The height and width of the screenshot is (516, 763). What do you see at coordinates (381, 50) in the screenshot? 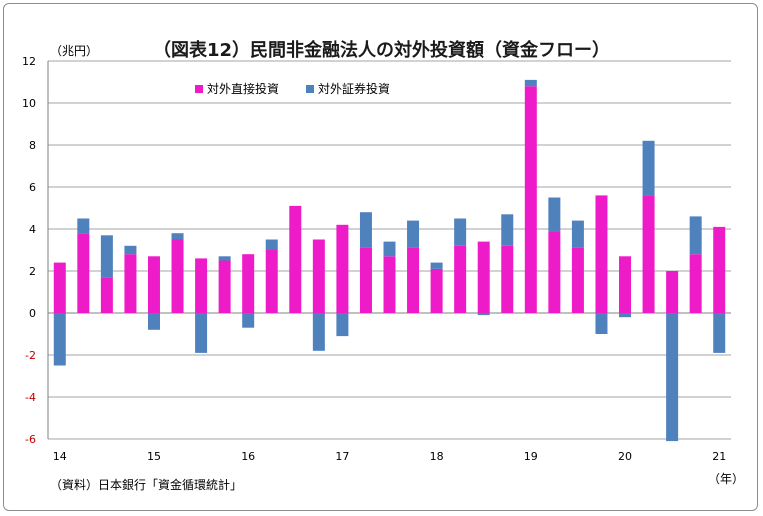
I see `chart-title: （図表12）民間非金融法人の対外投資額（資金フロー）` at bounding box center [381, 50].